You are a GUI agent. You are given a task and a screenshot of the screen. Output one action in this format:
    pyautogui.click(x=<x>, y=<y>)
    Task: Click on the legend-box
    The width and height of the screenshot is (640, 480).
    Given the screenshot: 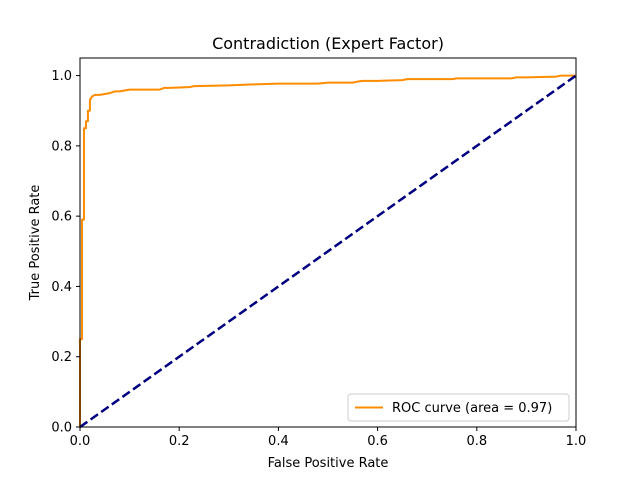 What is the action you would take?
    pyautogui.click(x=458, y=407)
    